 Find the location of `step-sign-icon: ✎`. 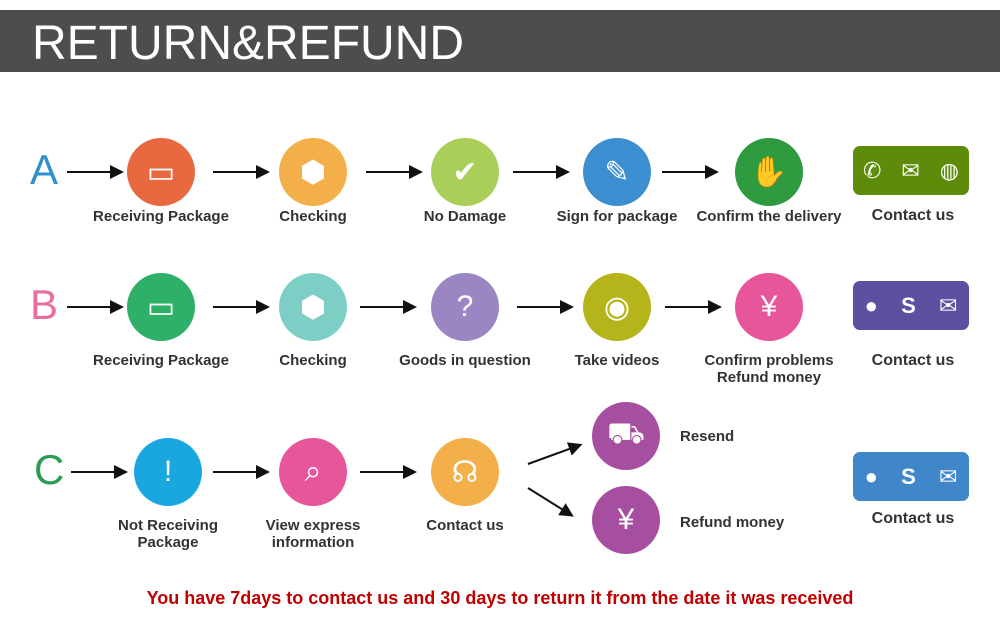

step-sign-icon: ✎ is located at coordinates (617, 172).